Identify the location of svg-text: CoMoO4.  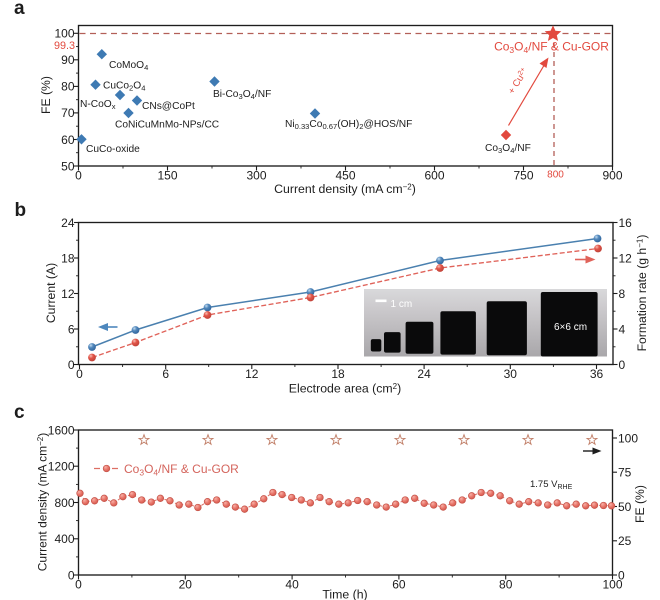
(128, 66).